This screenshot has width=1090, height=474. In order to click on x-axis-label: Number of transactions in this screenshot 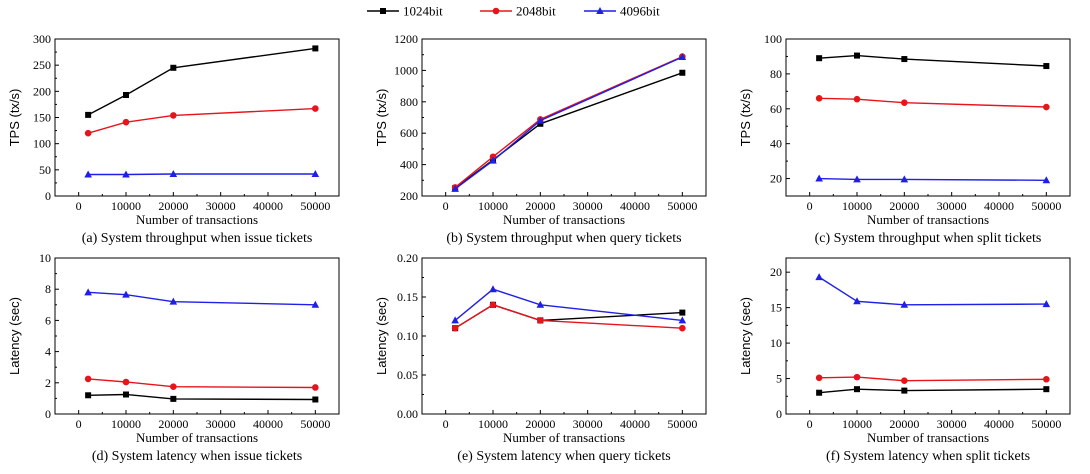, I will do `click(564, 437)`.